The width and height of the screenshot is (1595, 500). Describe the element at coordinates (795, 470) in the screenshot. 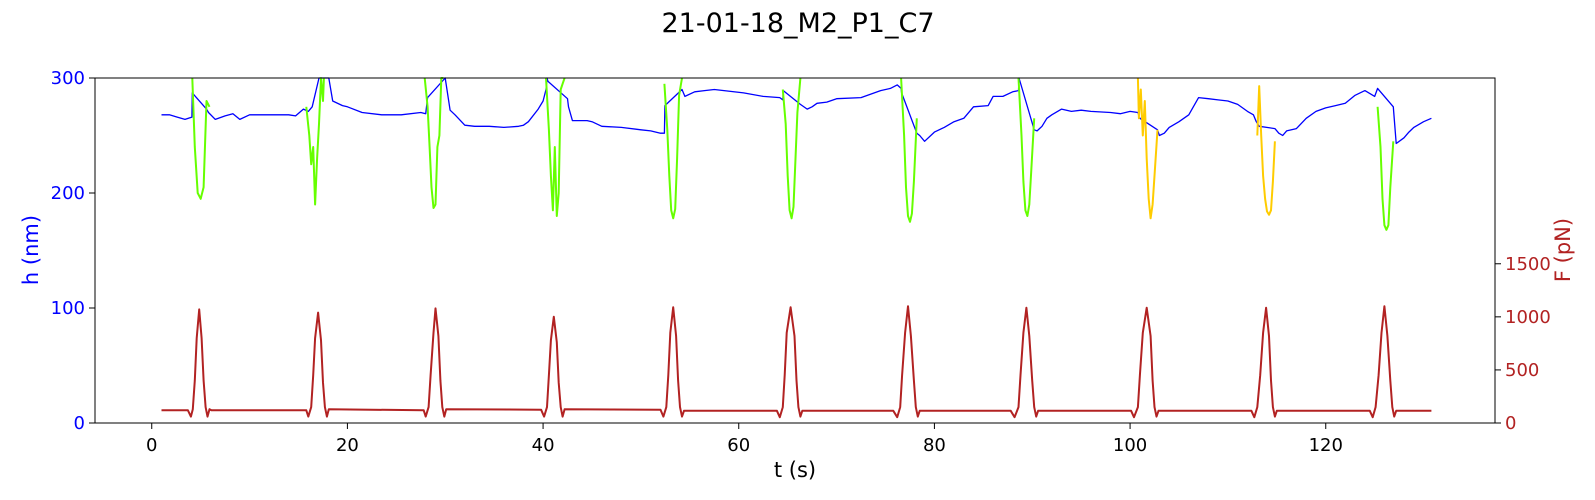

I see `x-axis-label: t (s)` at that location.